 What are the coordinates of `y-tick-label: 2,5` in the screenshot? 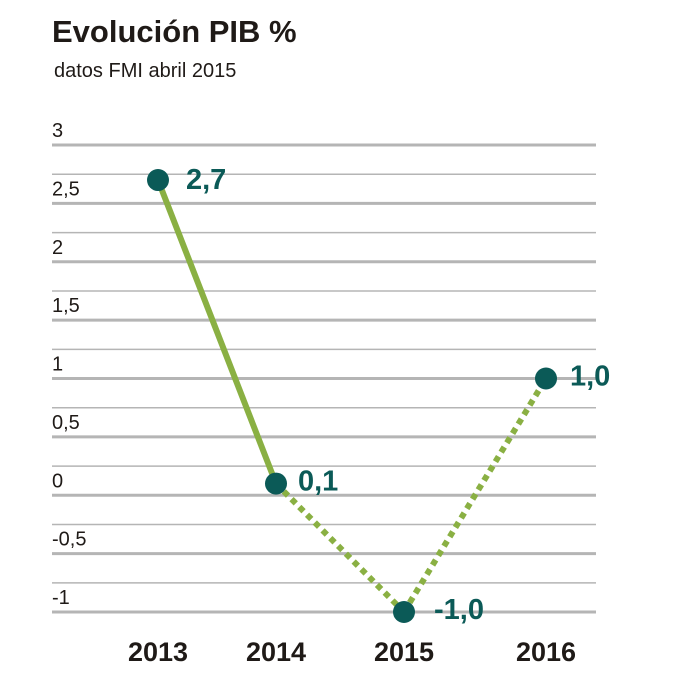 It's located at (66, 189).